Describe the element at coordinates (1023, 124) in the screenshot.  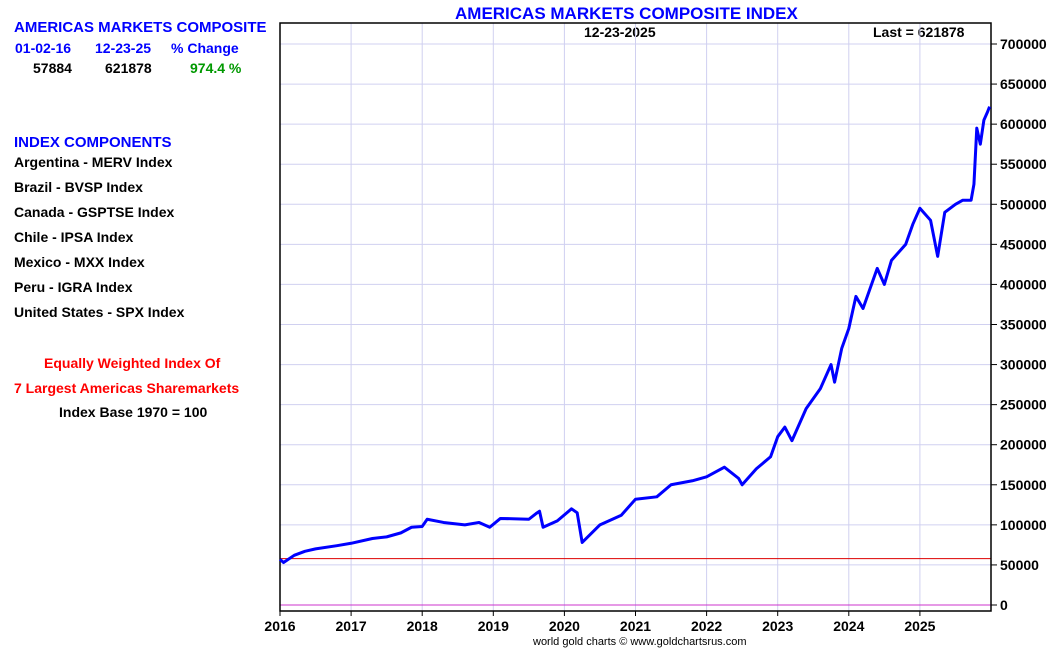
I see `y-tick-label: 600000` at that location.